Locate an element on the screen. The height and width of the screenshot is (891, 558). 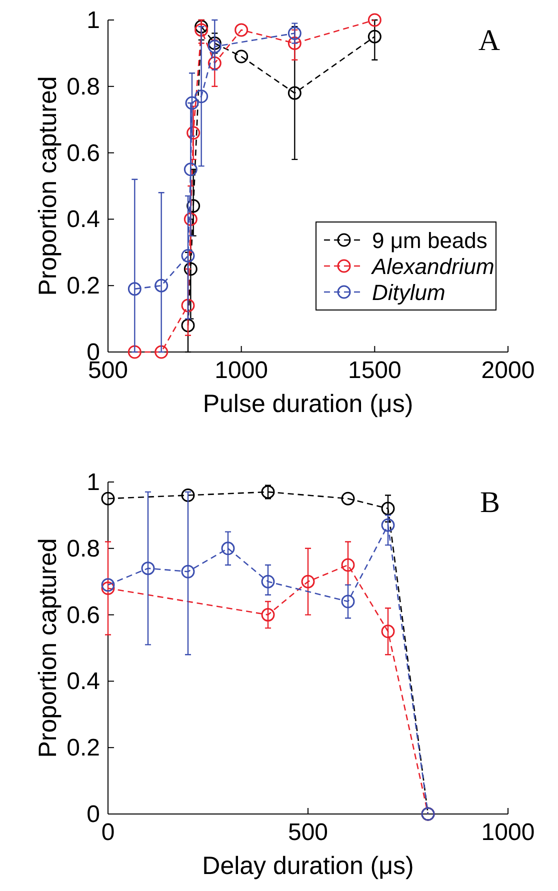
x-axis-title: Pulse duration (μs) is located at coordinates (308, 404).